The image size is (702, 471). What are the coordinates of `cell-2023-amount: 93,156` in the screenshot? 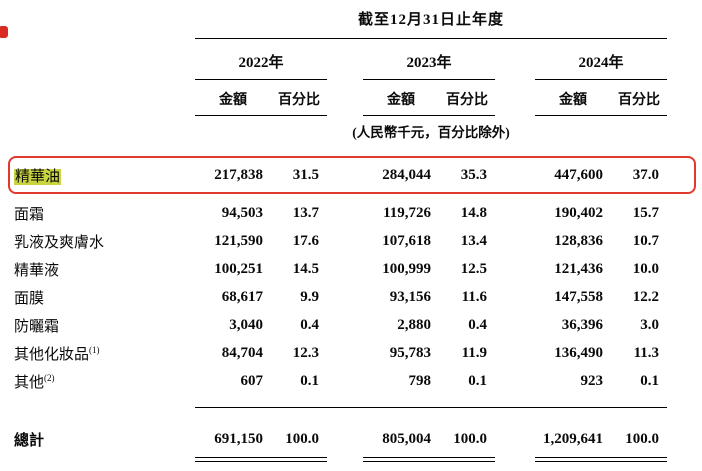 It's located at (410, 296).